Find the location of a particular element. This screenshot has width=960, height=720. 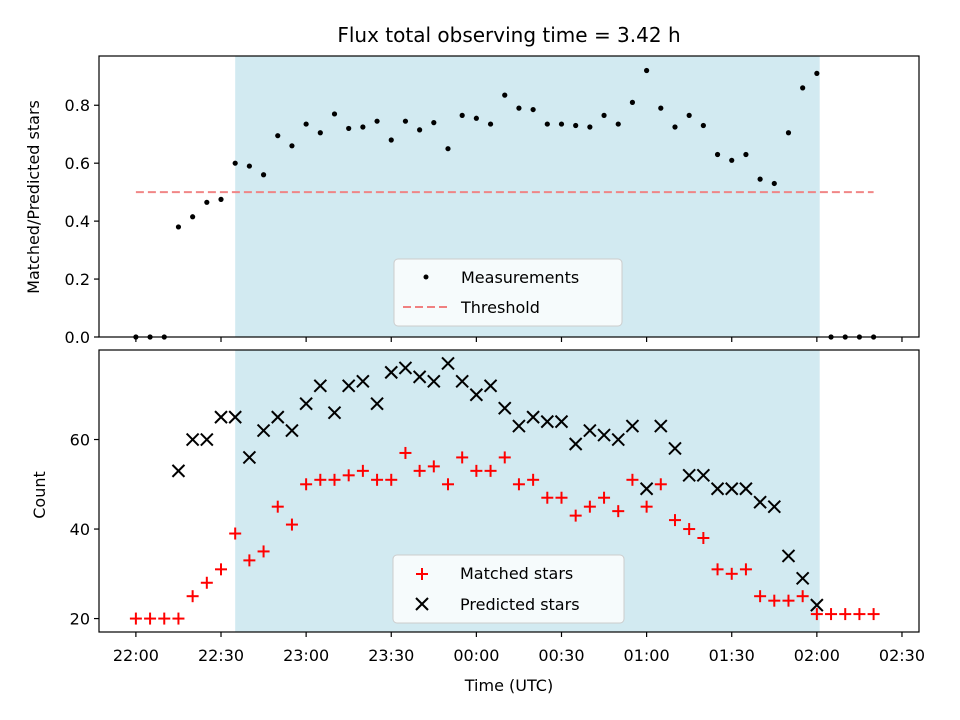

y-tick-label: 0.0 is located at coordinates (77, 337).